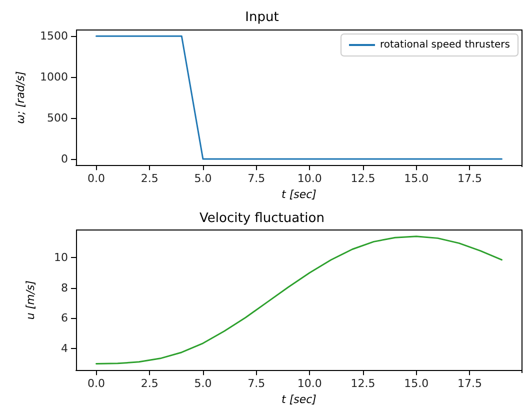 The image size is (524, 410). What do you see at coordinates (61, 257) in the screenshot?
I see `y-tick-label: 10` at bounding box center [61, 257].